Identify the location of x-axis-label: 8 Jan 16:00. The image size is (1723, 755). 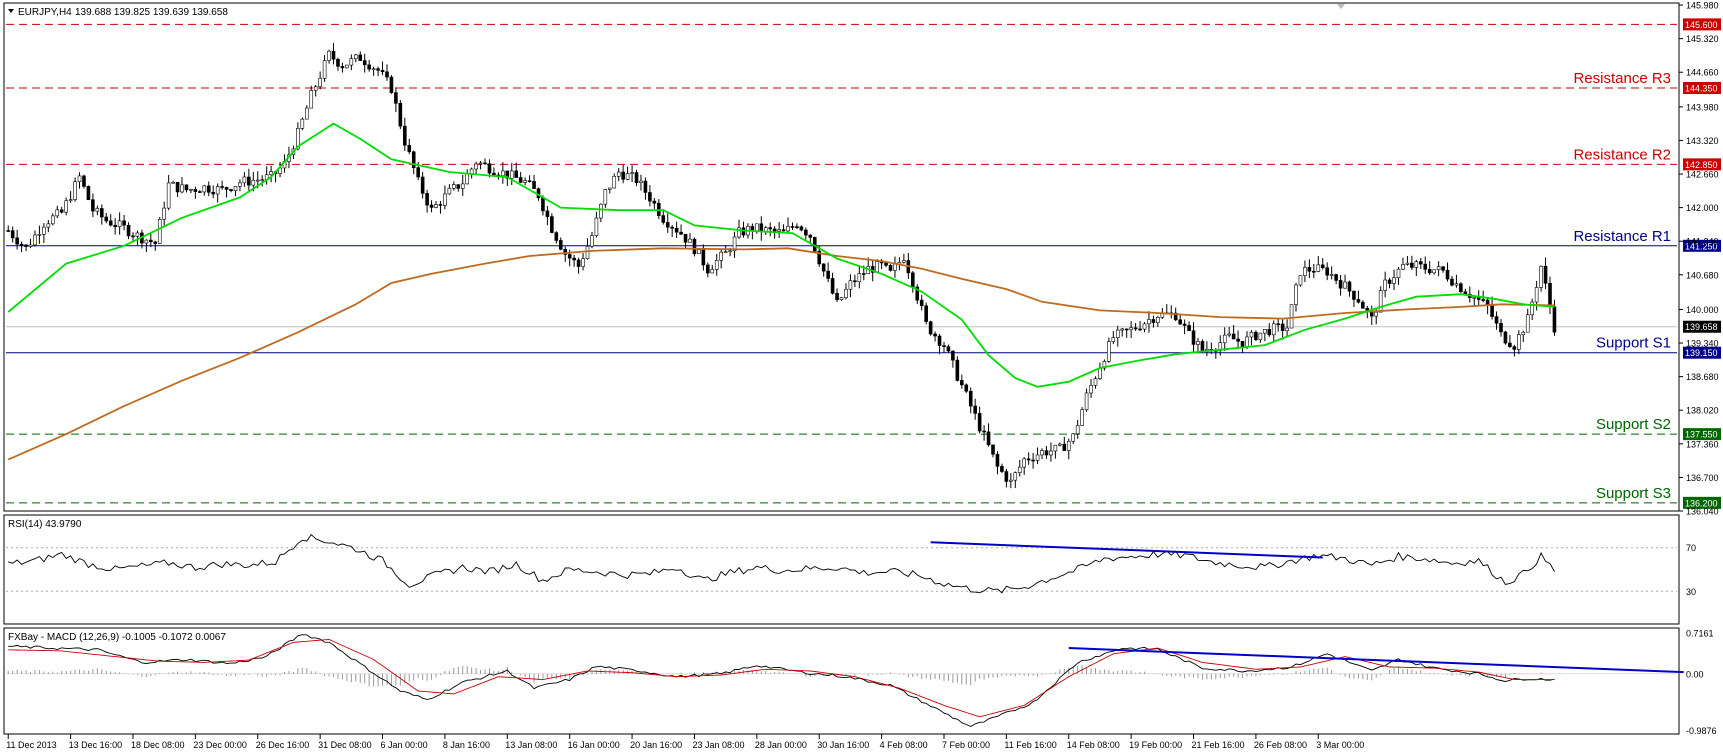
(466, 745).